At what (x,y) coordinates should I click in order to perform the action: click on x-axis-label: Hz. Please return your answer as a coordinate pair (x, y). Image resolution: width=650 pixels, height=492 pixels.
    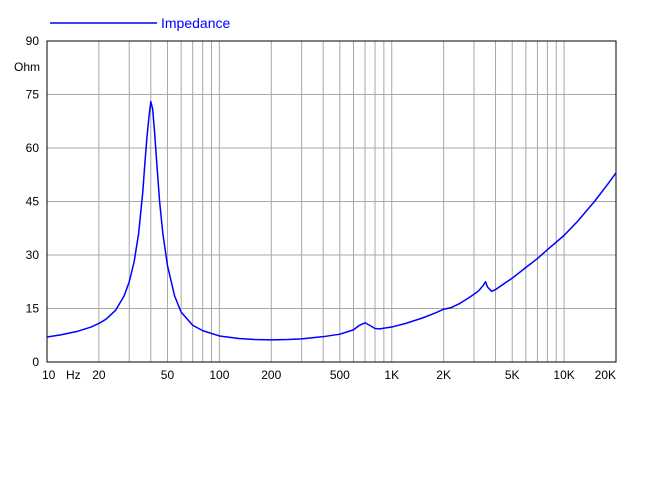
    Looking at the image, I should click on (73, 375).